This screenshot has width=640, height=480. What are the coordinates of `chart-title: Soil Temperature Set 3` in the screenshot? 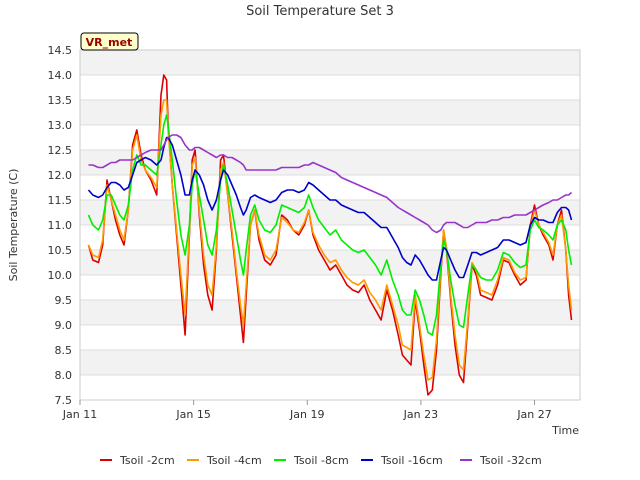 It's located at (320, 11).